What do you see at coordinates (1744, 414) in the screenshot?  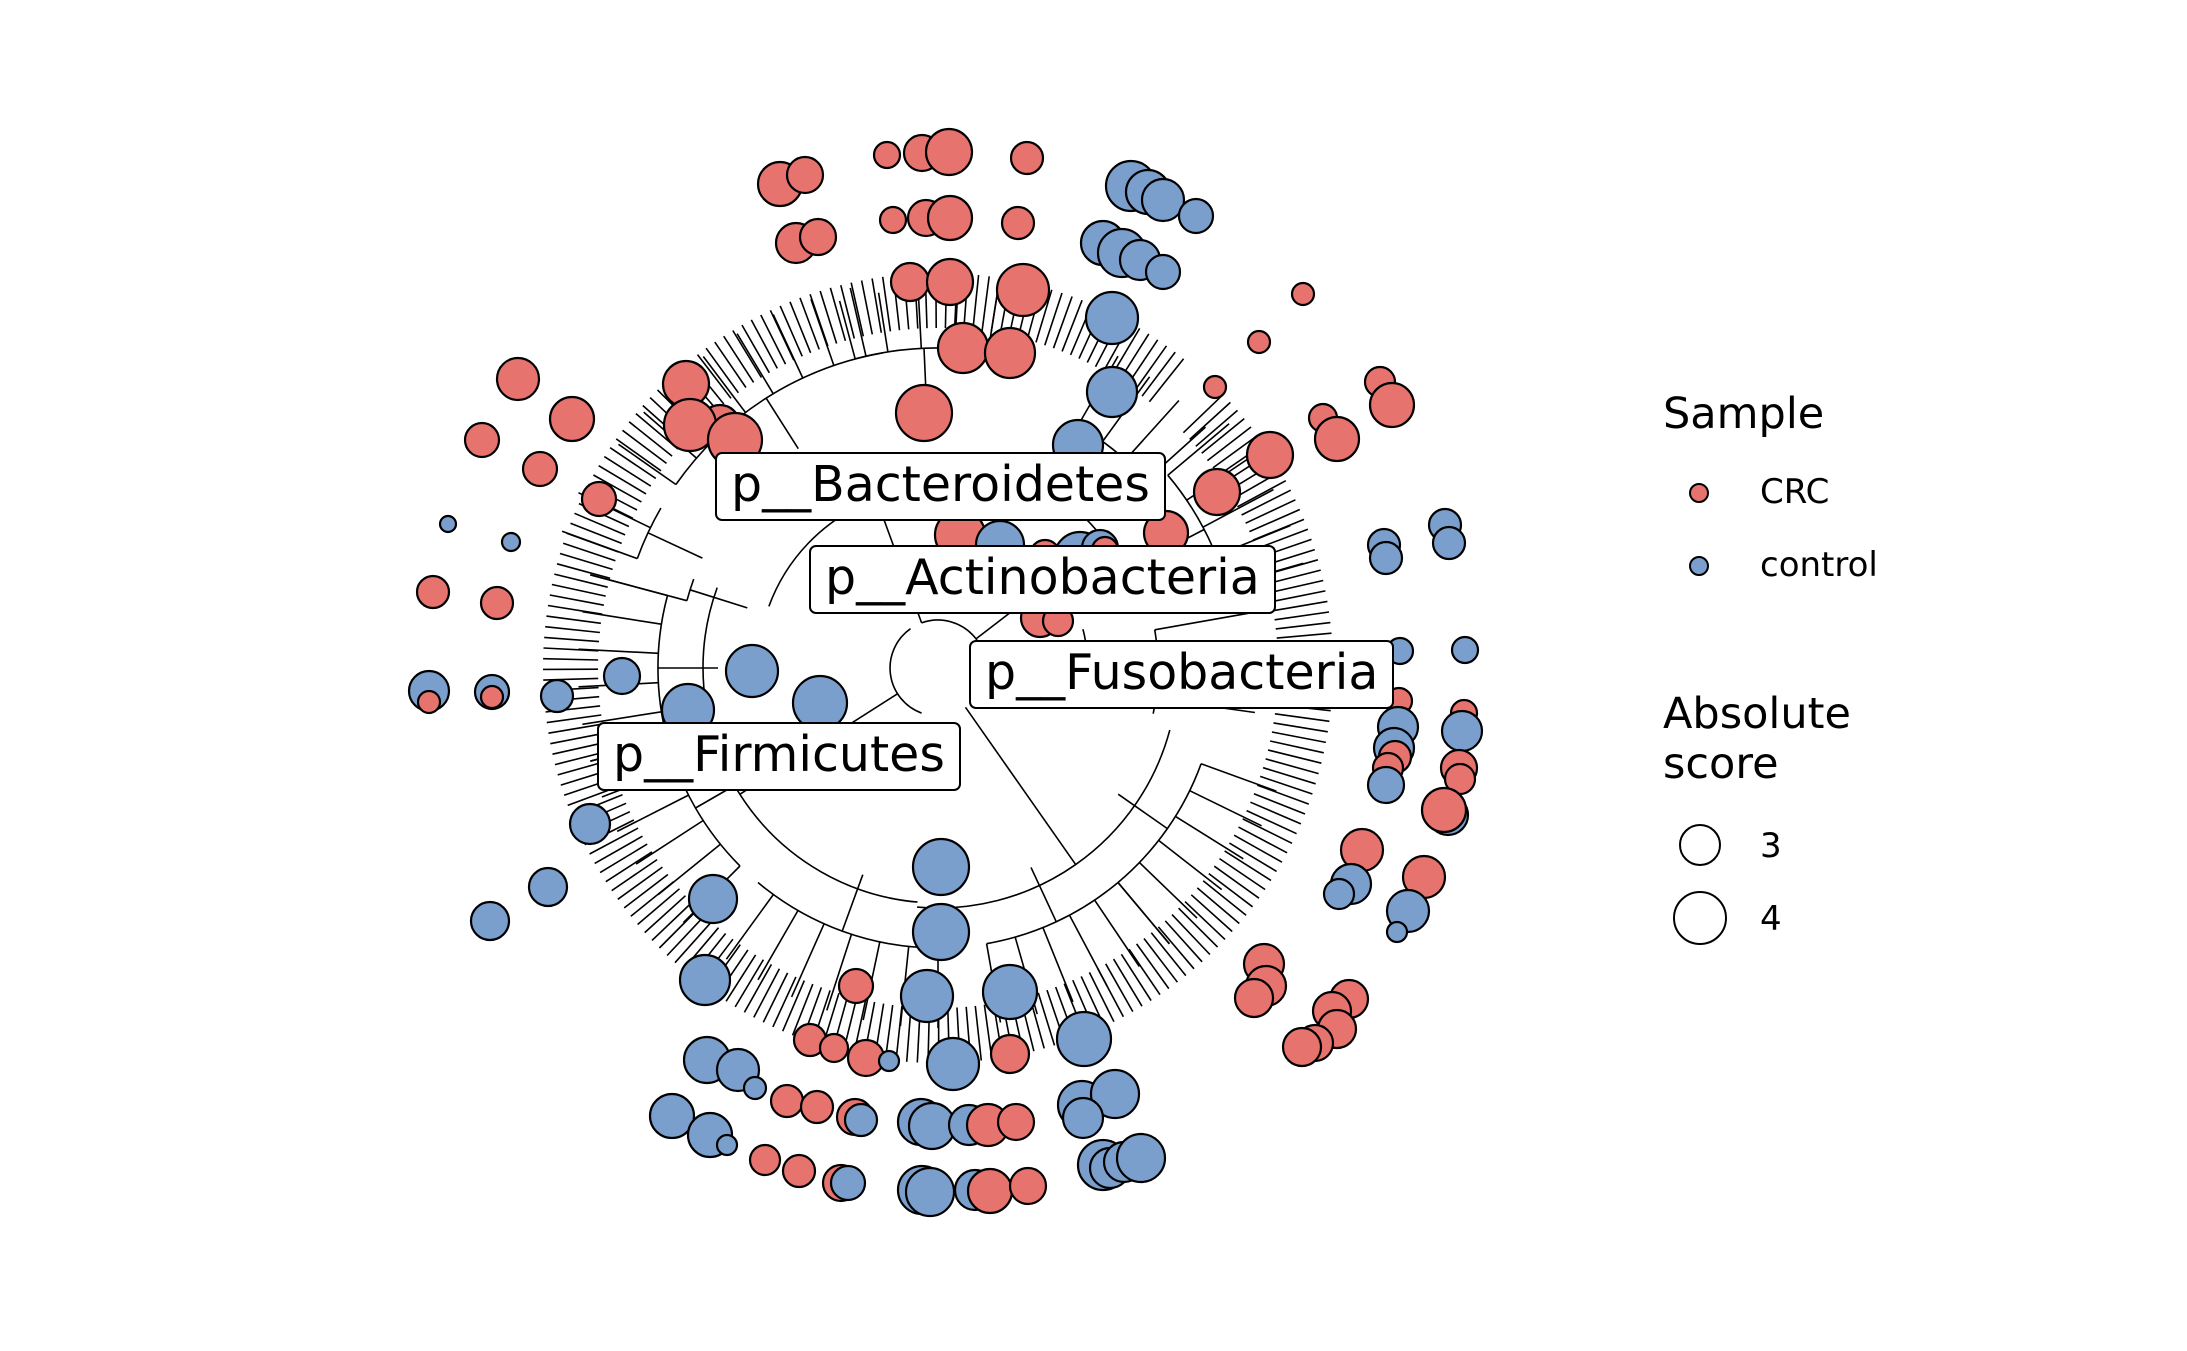 I see `legend-sample-title: Sample` at bounding box center [1744, 414].